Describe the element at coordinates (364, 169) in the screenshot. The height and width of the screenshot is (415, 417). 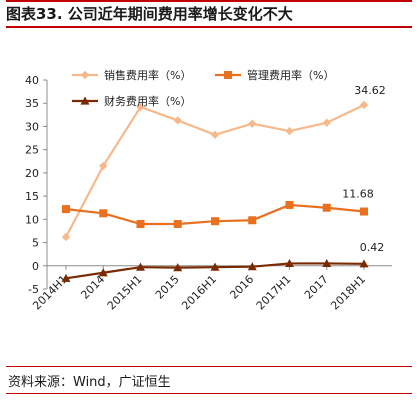
I see `data-labels: 34.62 11.68 0.42` at that location.